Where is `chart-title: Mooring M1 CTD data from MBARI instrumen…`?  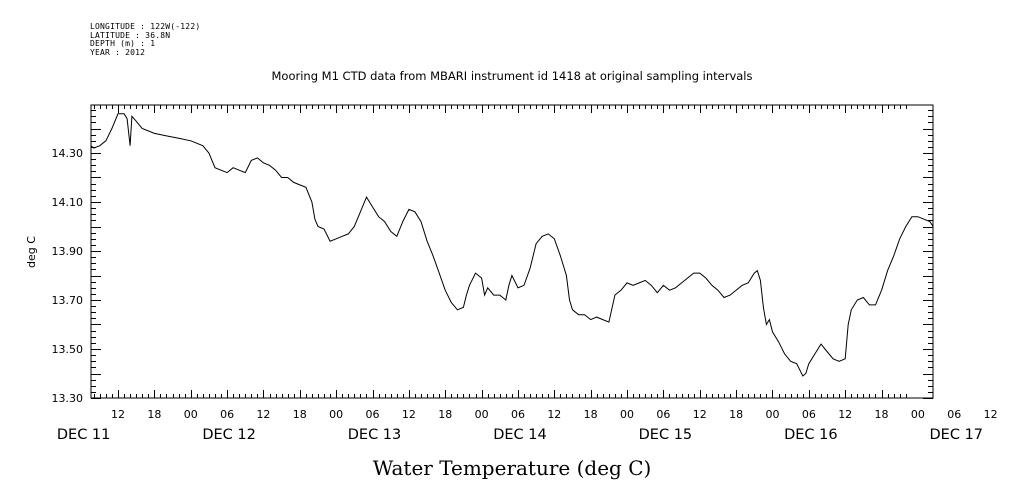
chart-title: Mooring M1 CTD data from MBARI instrumen… is located at coordinates (512, 76).